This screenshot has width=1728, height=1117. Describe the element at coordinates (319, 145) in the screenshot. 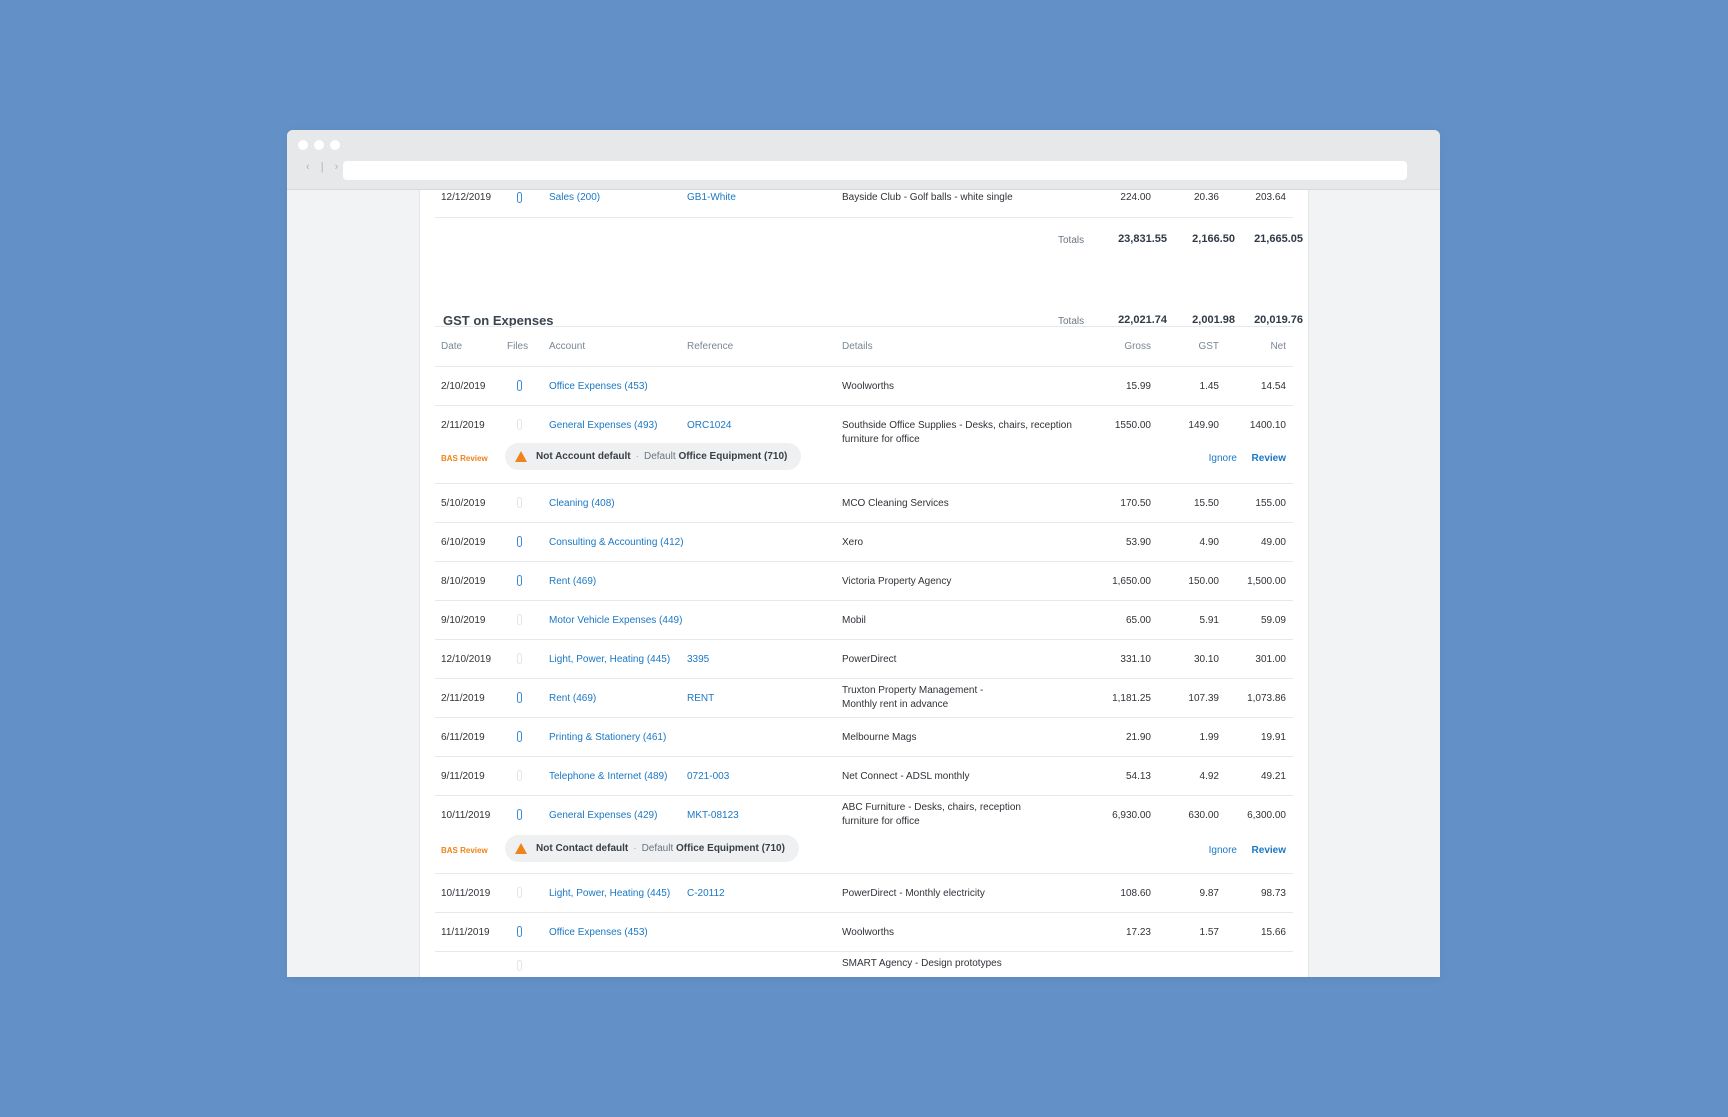

I see `window-minimize-dot` at that location.